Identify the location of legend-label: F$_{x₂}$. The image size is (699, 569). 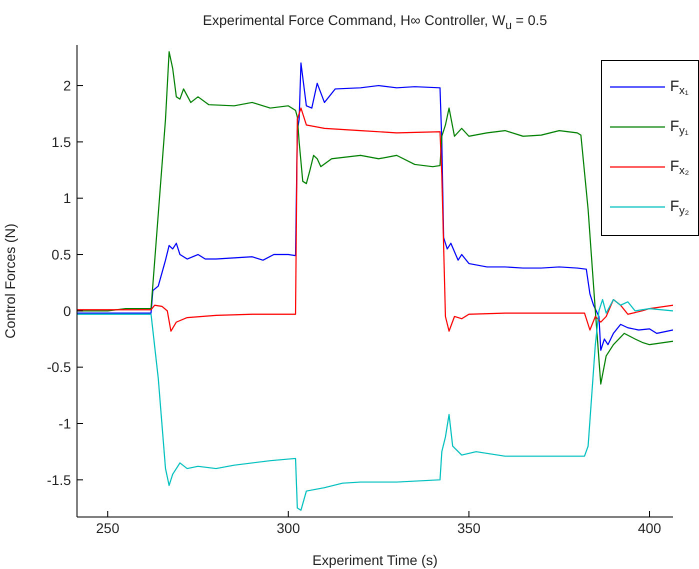
(680, 168).